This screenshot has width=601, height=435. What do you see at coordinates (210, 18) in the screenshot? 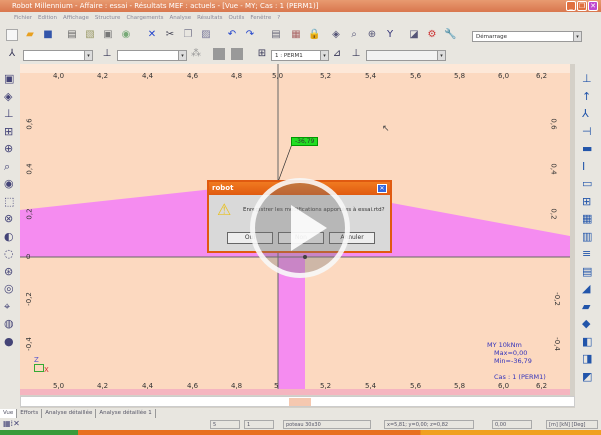
I see `menu-resultats: Résultats` at bounding box center [210, 18].